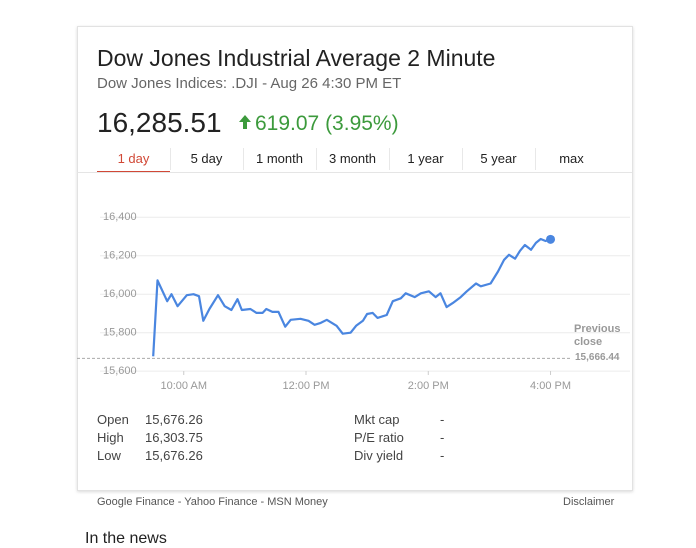 The image size is (696, 548). I want to click on y-tick-label: 16,200, so click(120, 256).